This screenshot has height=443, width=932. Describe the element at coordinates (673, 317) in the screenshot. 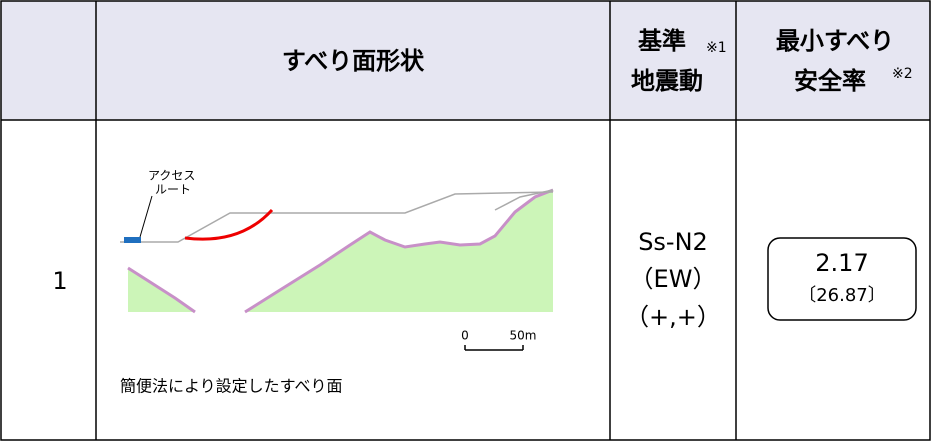

I see `ground-motion: （+,+）` at that location.